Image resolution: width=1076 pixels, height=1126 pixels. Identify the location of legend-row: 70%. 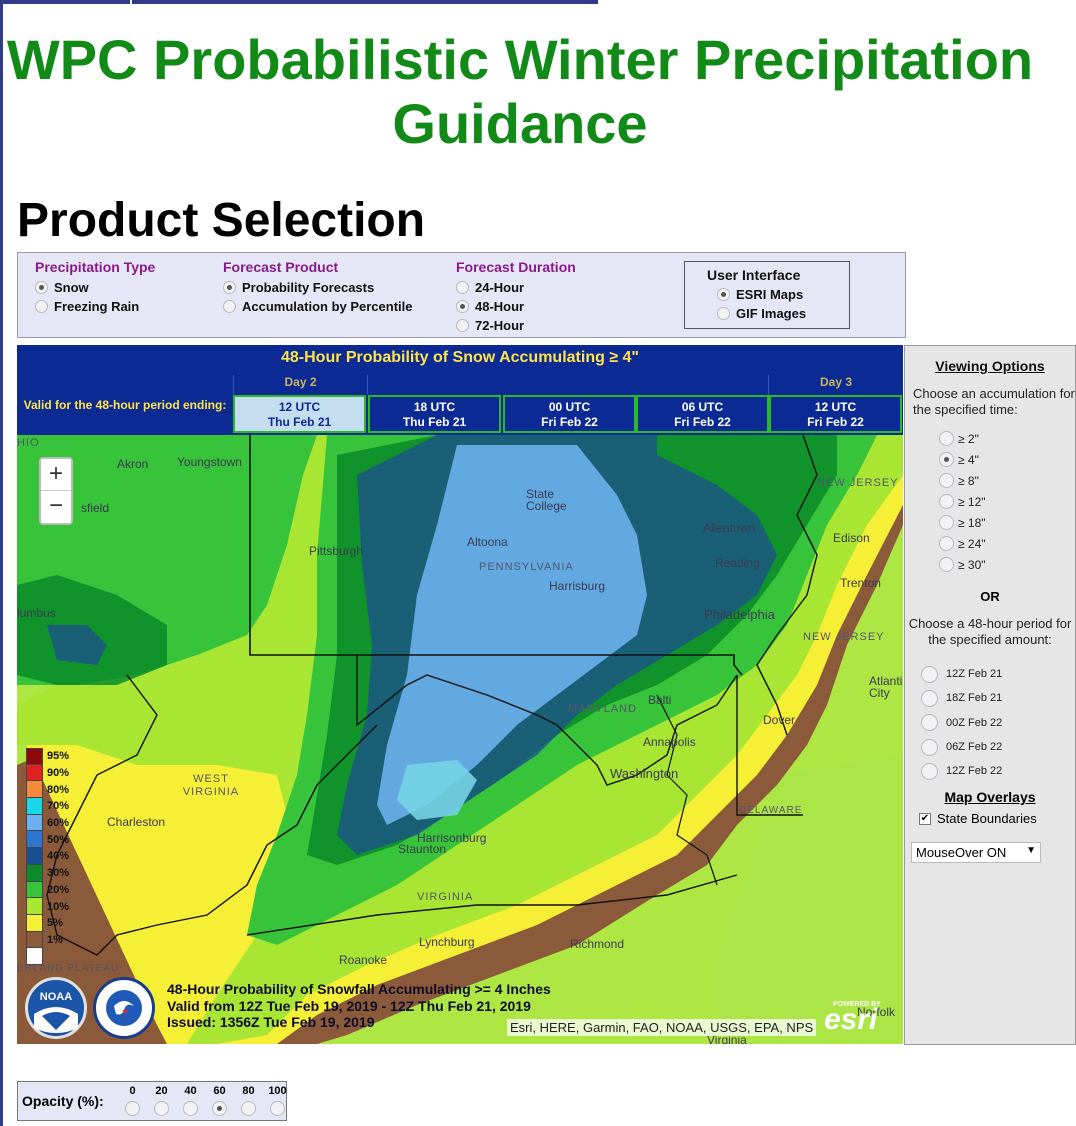
(47, 806).